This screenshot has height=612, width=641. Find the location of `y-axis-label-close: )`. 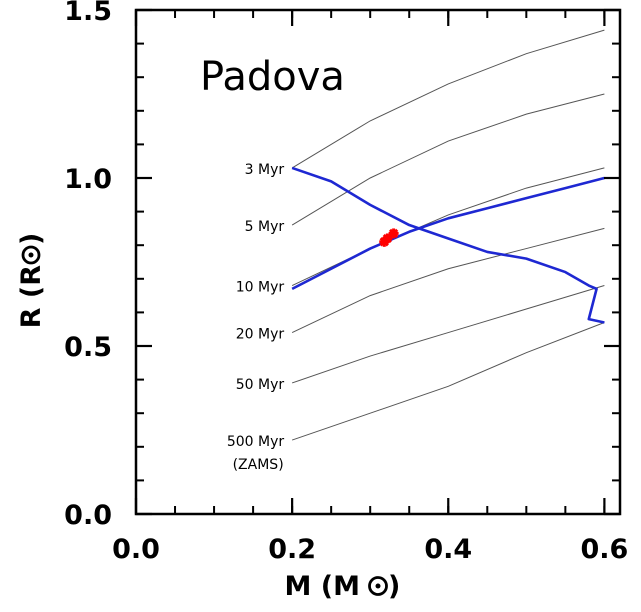

y-axis-label-close: ) is located at coordinates (31, 239).